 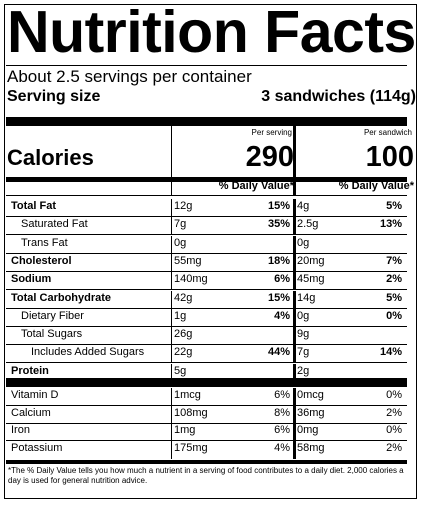 I want to click on amount-per-serving: 42g, so click(x=183, y=297).